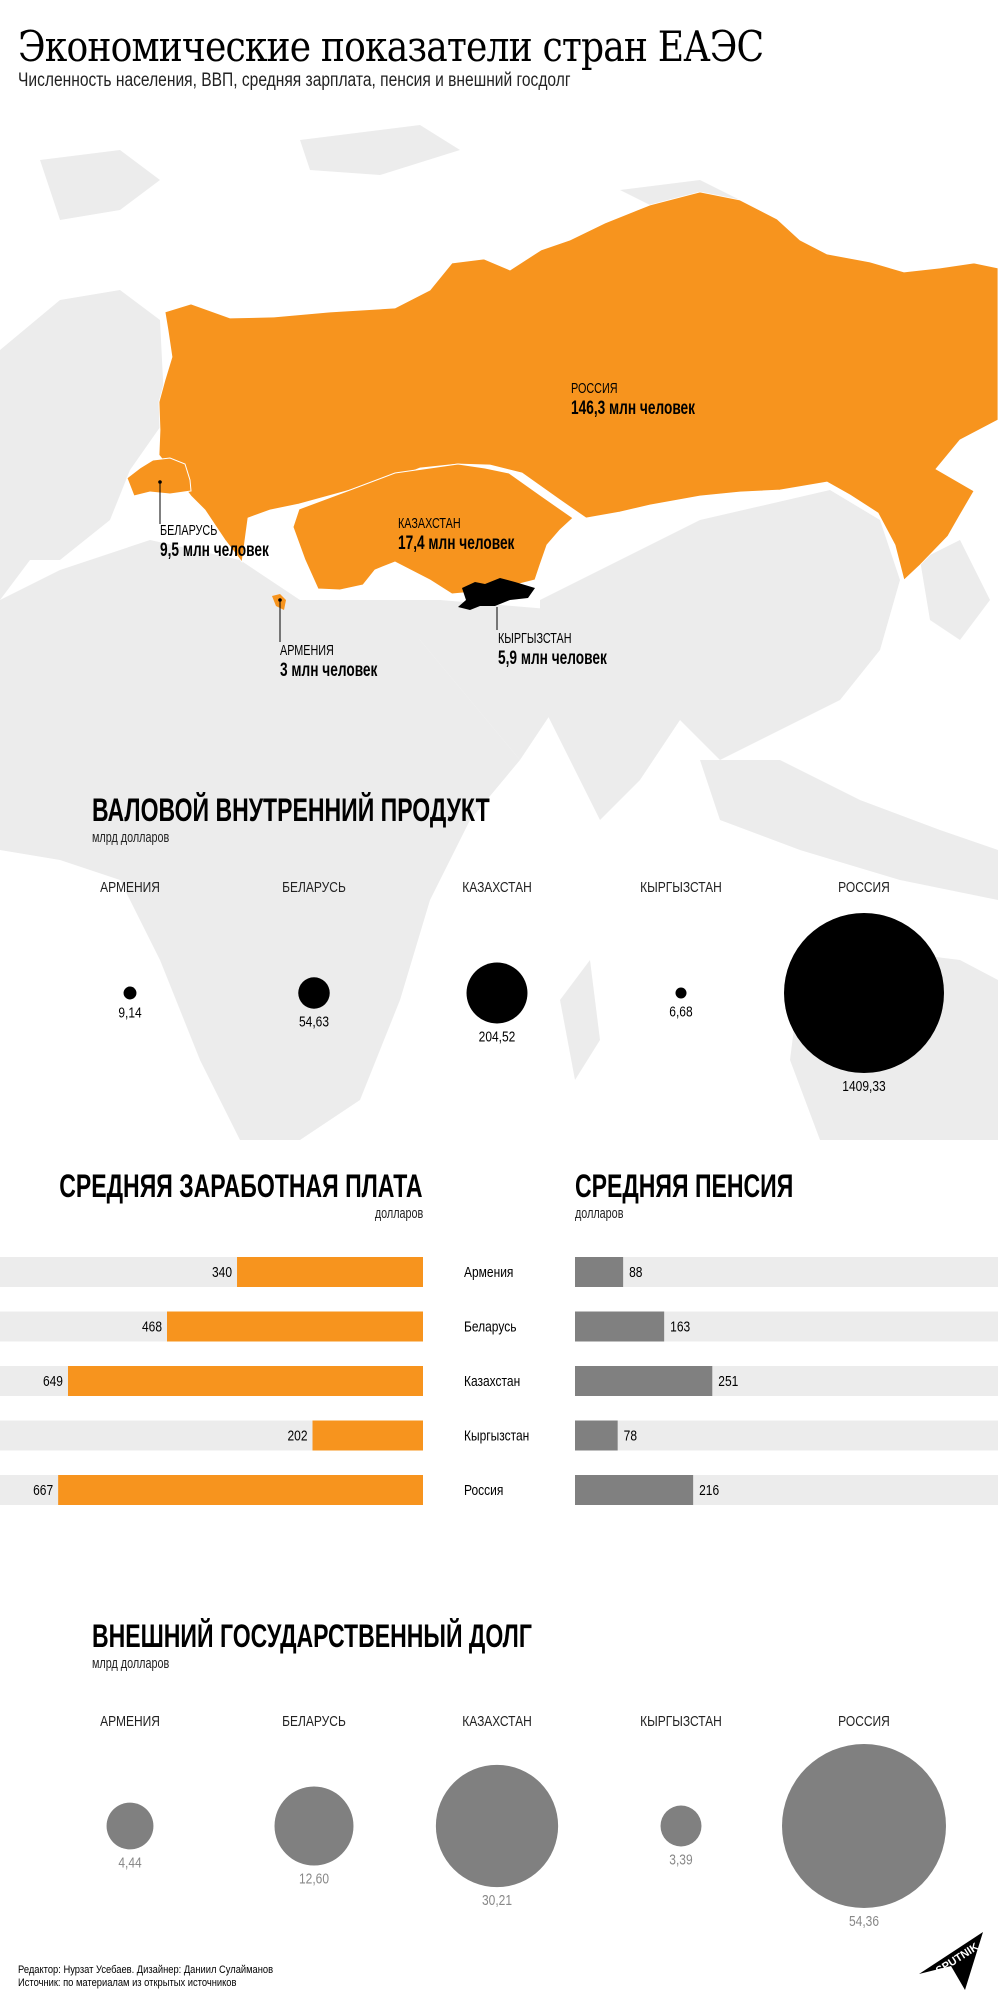  Describe the element at coordinates (496, 1435) in the screenshot. I see `country-label: Кыргызстан` at that location.